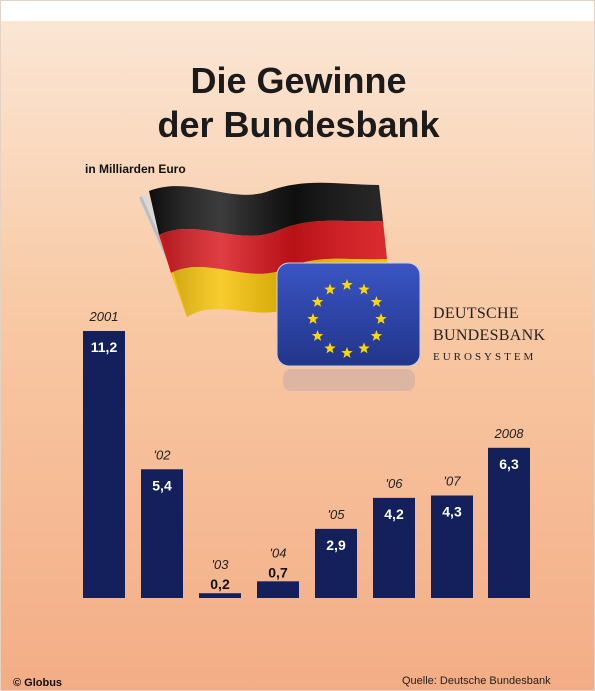 Image resolution: width=595 pixels, height=691 pixels. Describe the element at coordinates (485, 357) in the screenshot. I see `bundesbank-logo-line-3: EUROSYSTEM` at that location.